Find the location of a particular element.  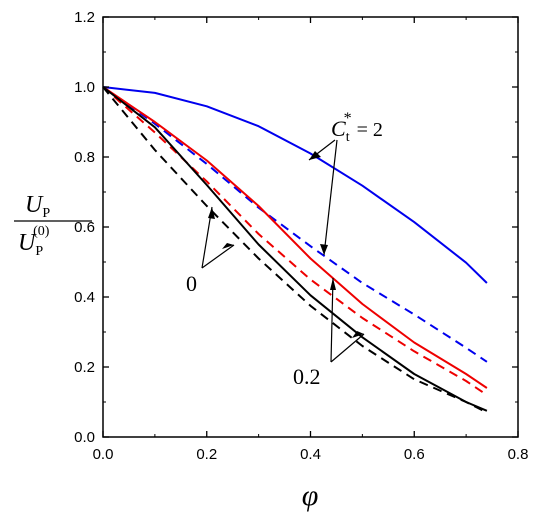

x-tick-label: 0.2 is located at coordinates (206, 454).